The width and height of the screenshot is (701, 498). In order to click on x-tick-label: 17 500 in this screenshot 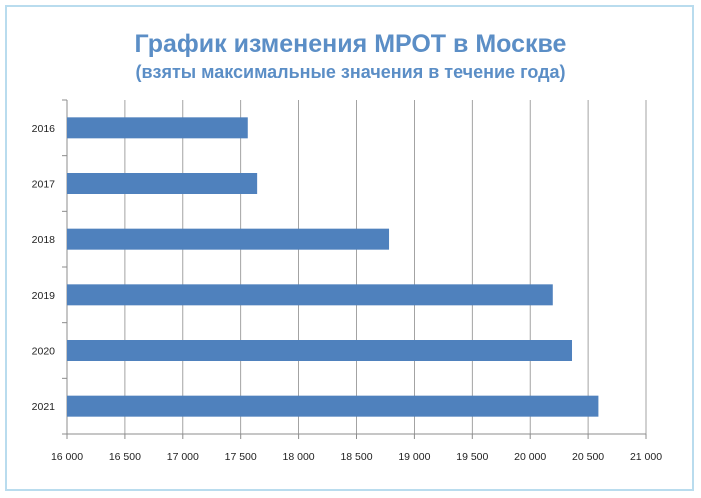, I will do `click(241, 457)`.